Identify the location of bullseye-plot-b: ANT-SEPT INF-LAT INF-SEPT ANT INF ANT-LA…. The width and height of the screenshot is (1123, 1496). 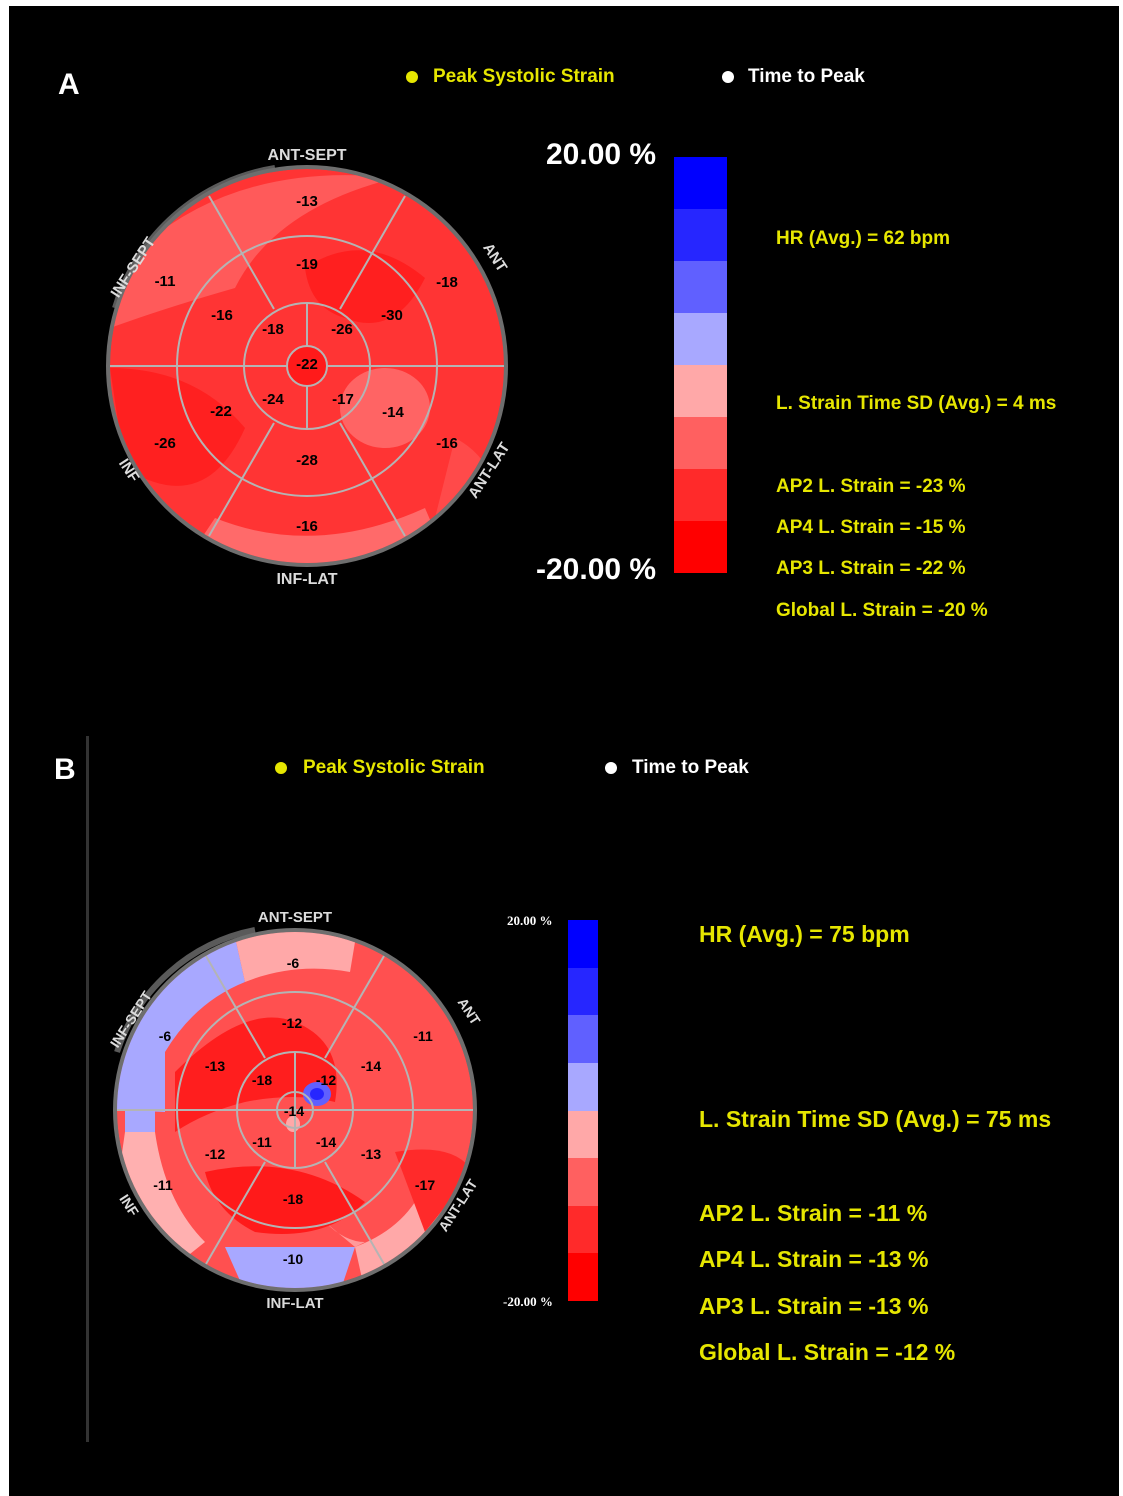
(295, 1110).